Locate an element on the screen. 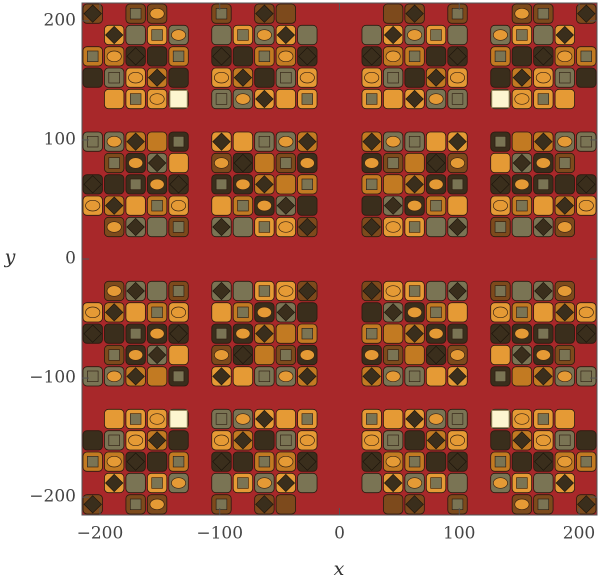 The height and width of the screenshot is (582, 600). y-tick-label: 200 is located at coordinates (60, 20).